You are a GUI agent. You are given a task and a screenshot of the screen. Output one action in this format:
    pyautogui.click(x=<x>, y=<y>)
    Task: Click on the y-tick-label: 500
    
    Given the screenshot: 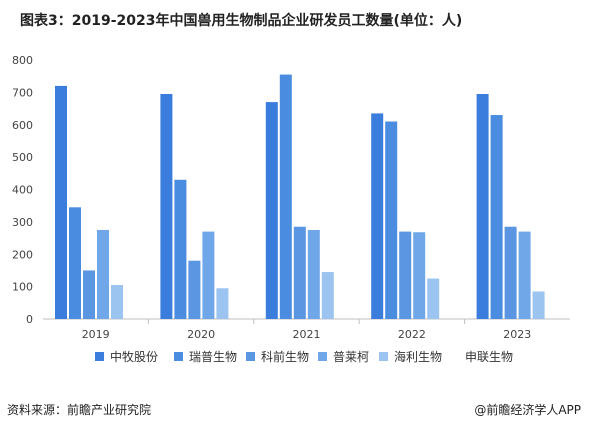 What is the action you would take?
    pyautogui.click(x=22, y=157)
    